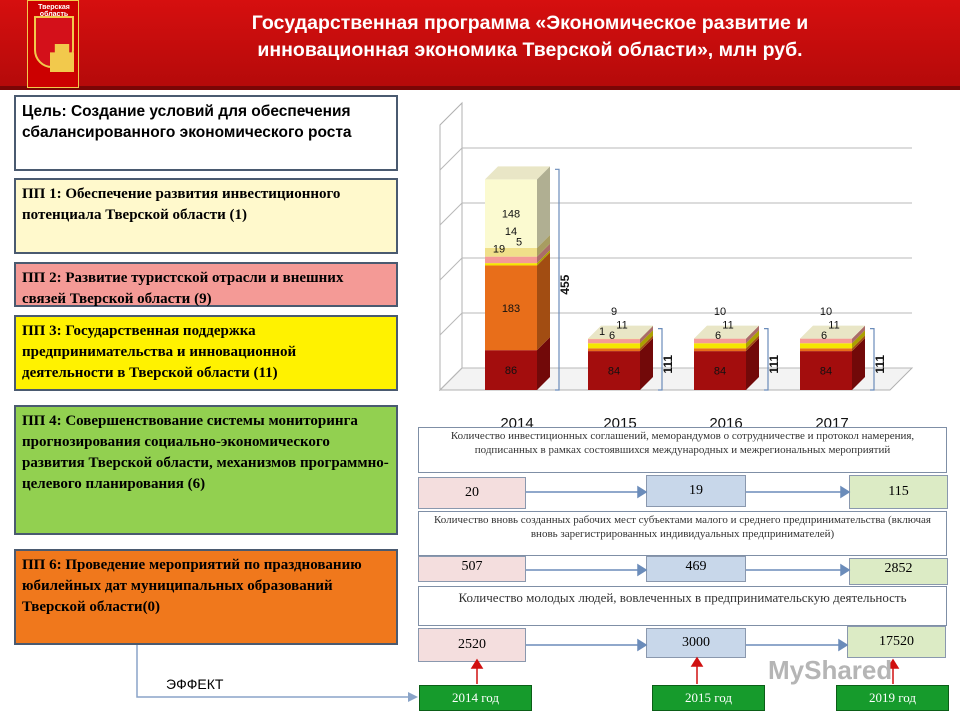 The image size is (960, 720). What do you see at coordinates (511, 232) in the screenshot?
I see `chart-data-label: 14` at bounding box center [511, 232].